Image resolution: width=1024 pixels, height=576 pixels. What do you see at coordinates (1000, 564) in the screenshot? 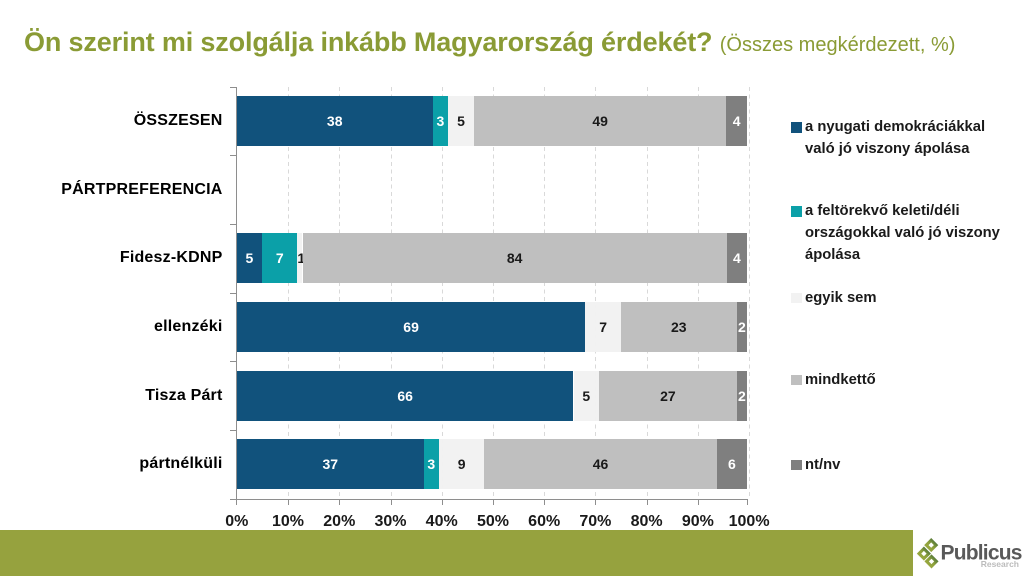
I see `svg-text: Research` at bounding box center [1000, 564].